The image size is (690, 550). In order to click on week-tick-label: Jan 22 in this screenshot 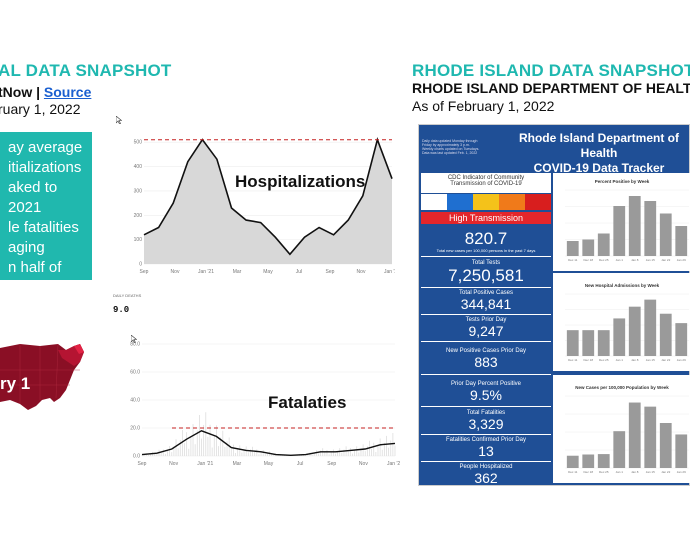, I will do `click(665, 360)`.